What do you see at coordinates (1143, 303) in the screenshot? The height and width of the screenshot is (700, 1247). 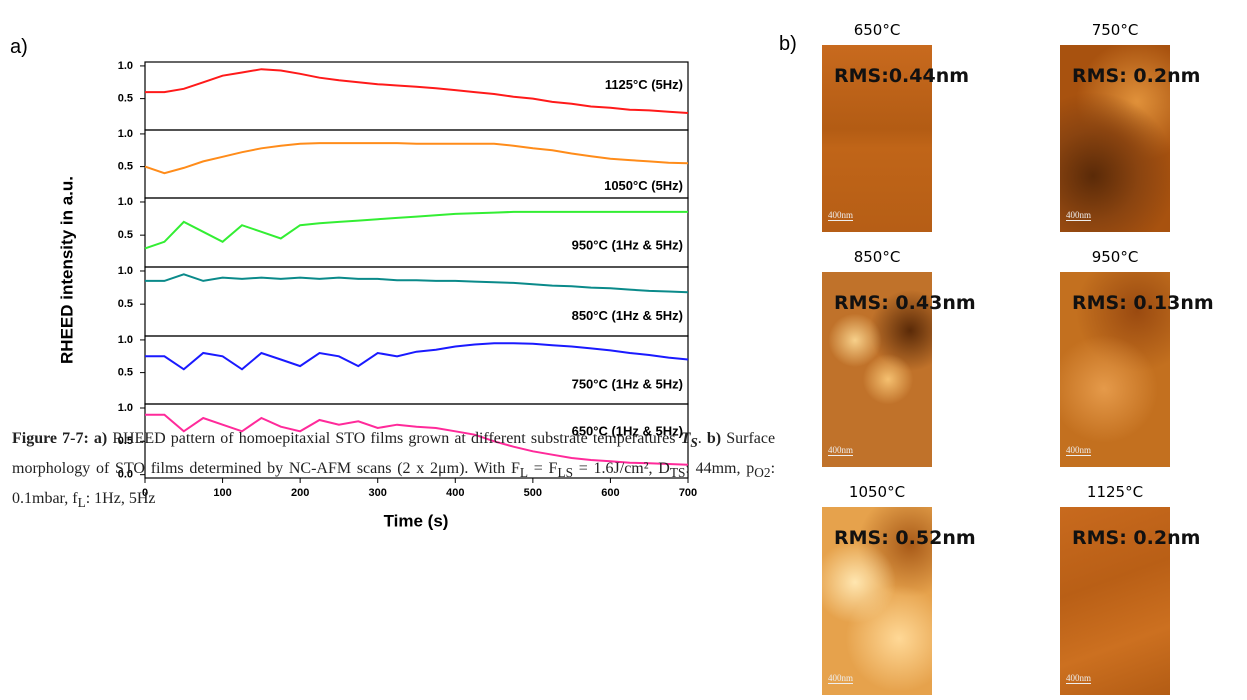 I see `rms-label: RMS: 0.13nm` at bounding box center [1143, 303].